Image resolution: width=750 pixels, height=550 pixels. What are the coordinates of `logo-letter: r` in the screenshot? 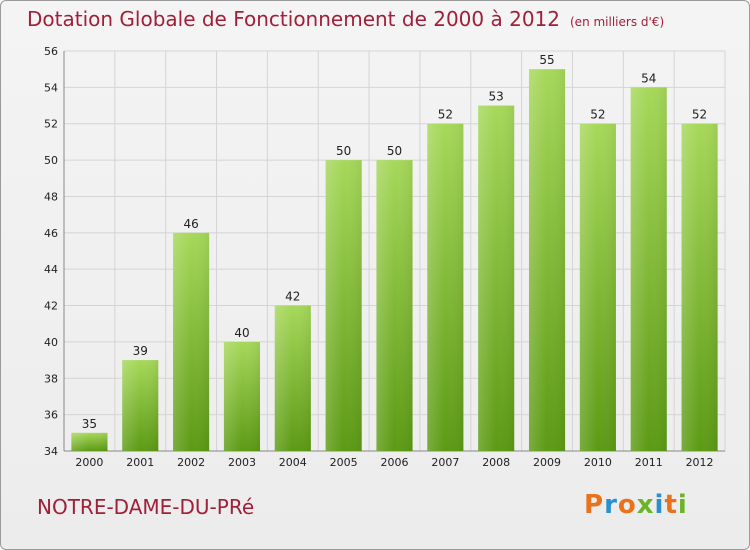 It's located at (611, 505).